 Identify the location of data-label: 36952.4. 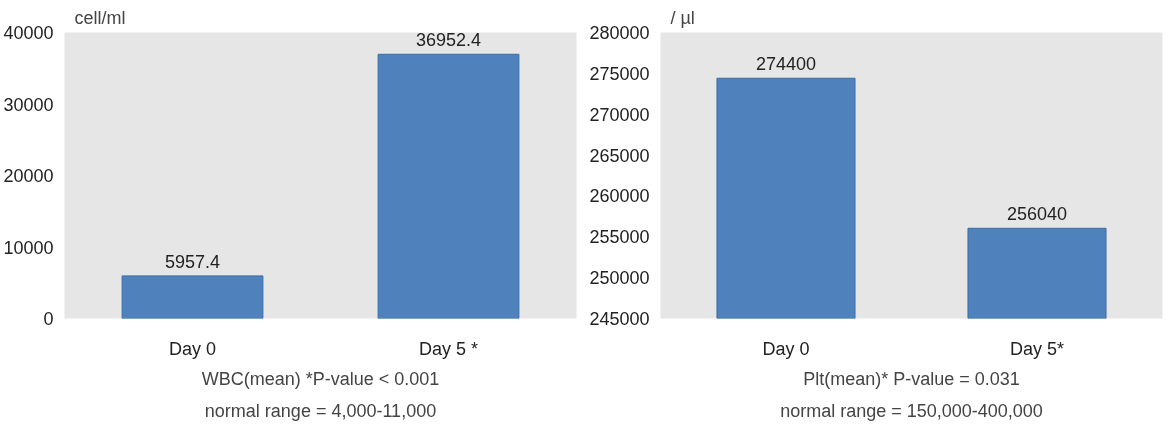
(448, 40).